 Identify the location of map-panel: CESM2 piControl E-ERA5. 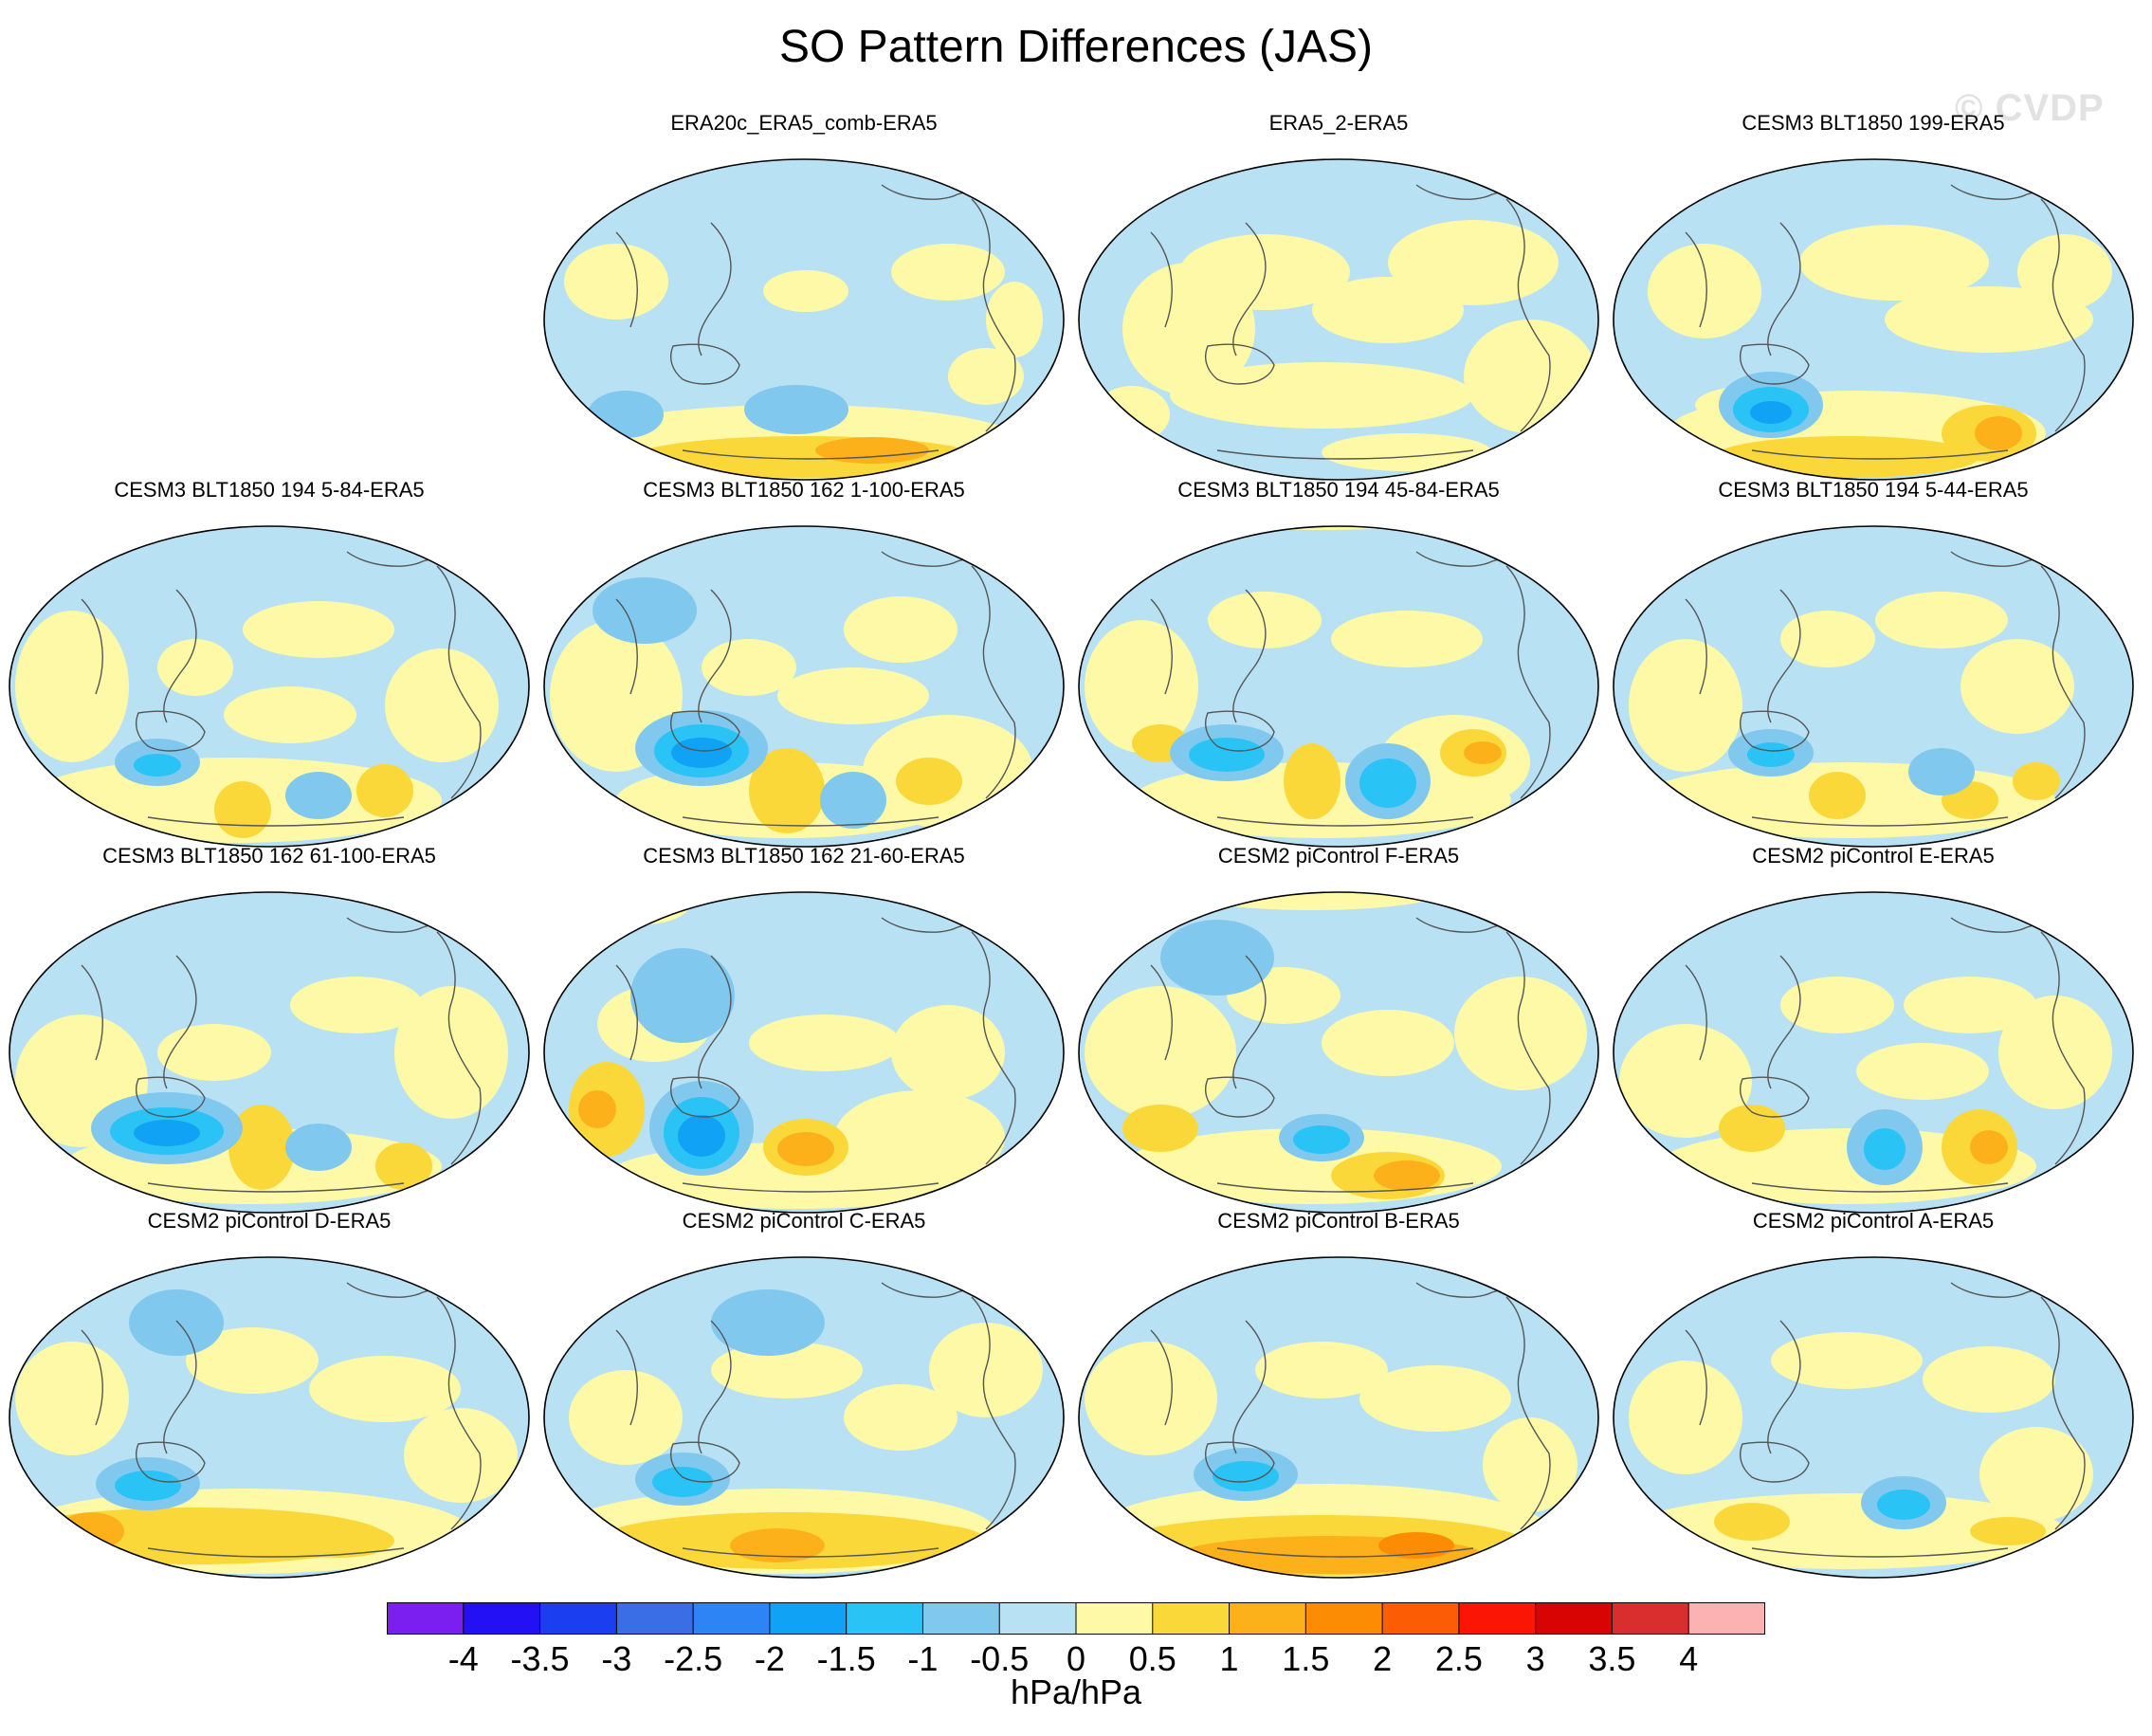
(1874, 1029).